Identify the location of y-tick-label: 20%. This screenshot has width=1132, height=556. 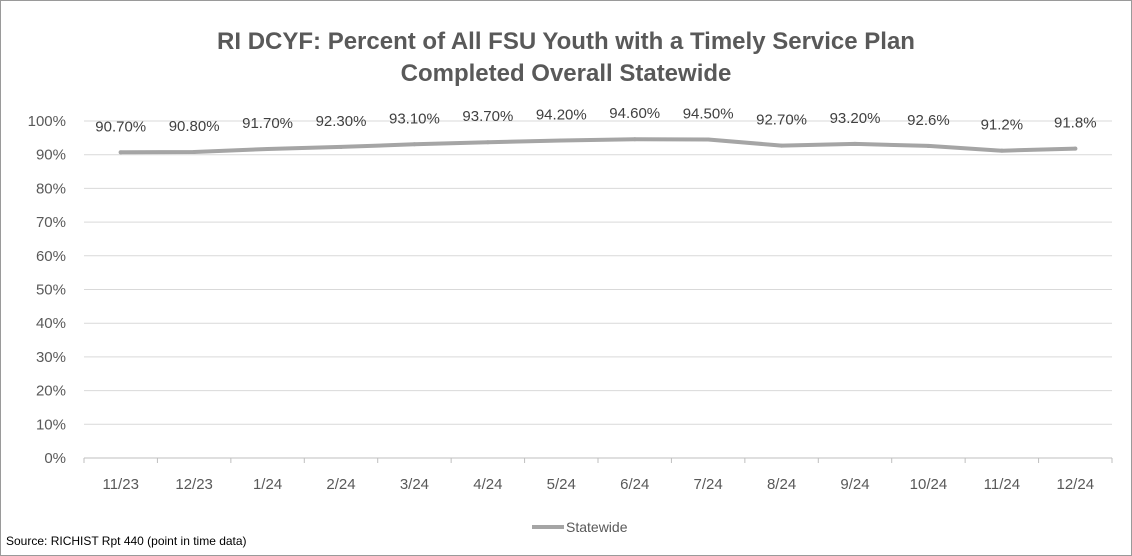
(51, 391).